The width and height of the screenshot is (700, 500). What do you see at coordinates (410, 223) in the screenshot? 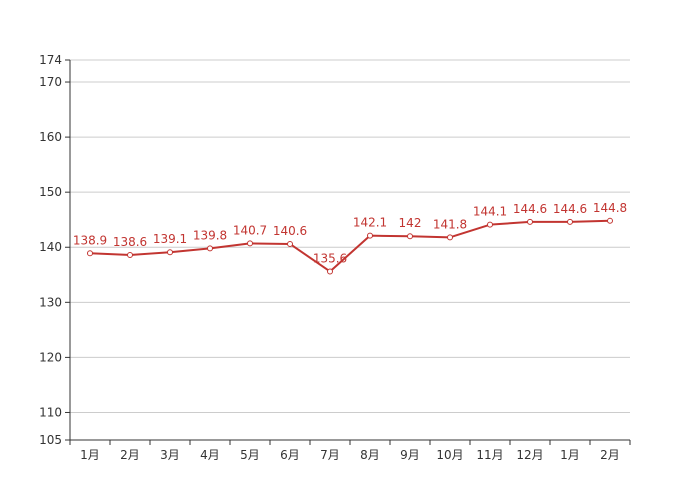
I see `data-label: 142` at bounding box center [410, 223].